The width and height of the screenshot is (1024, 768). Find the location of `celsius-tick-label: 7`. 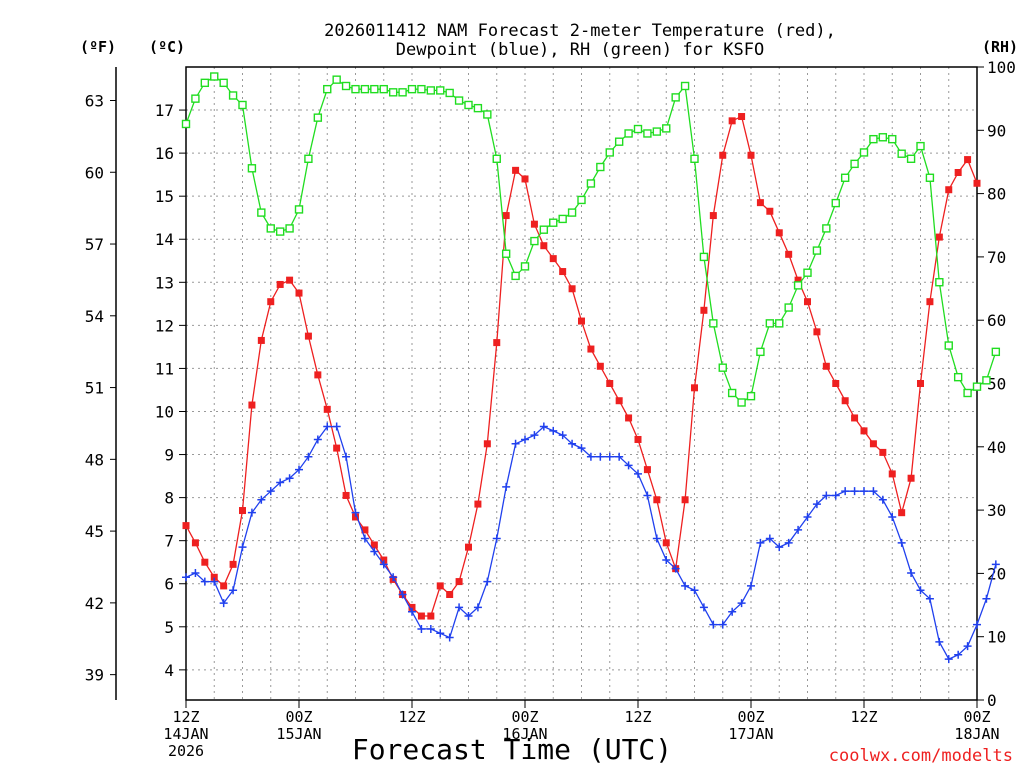

celsius-tick-label: 7 is located at coordinates (169, 541).